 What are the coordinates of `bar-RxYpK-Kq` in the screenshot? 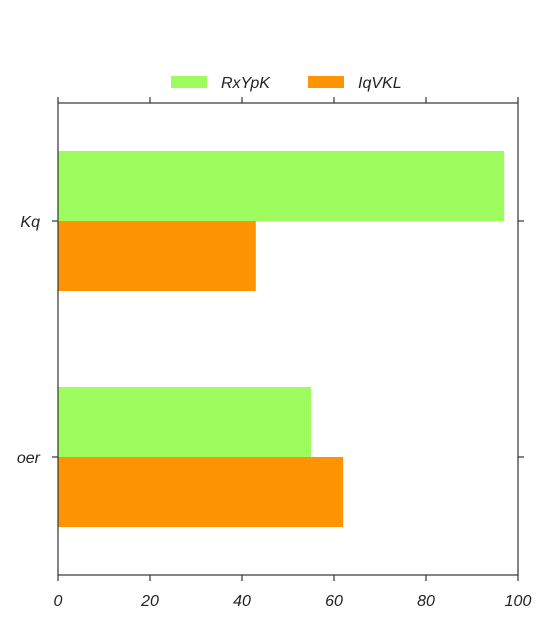 It's located at (281, 186).